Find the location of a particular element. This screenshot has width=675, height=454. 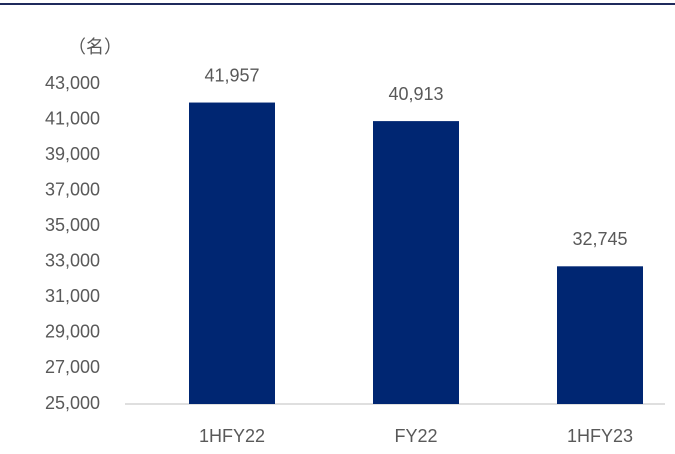

unit-label: （名） is located at coordinates (95, 47).